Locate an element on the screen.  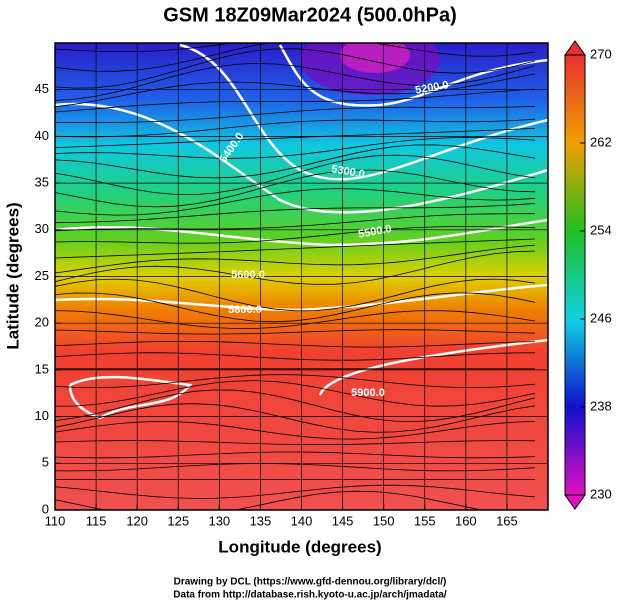
contour-label: 5900.0 is located at coordinates (368, 393).